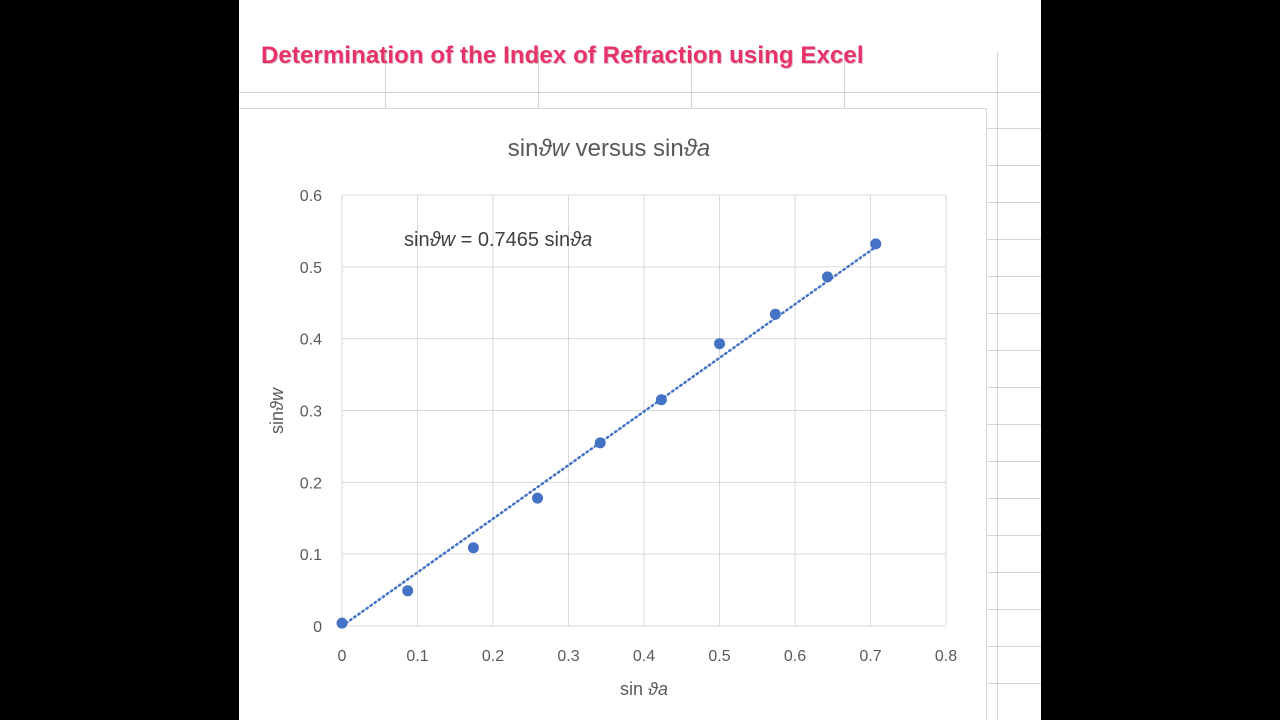  I want to click on x-tick-label: 0.7, so click(870, 656).